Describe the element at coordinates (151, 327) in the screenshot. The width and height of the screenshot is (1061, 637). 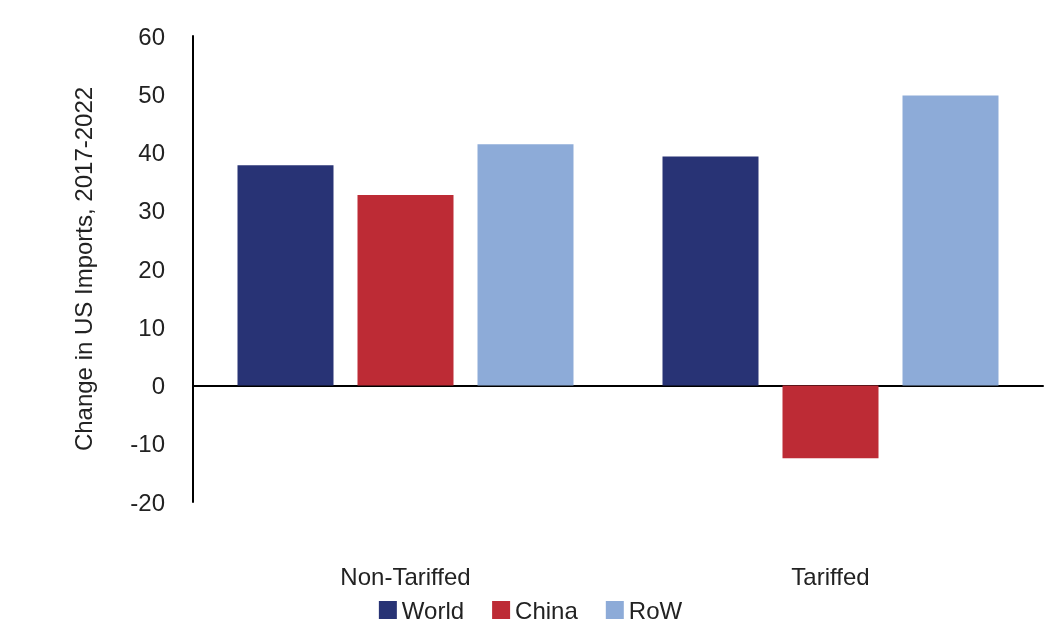
I see `y-tick-label: 10` at that location.